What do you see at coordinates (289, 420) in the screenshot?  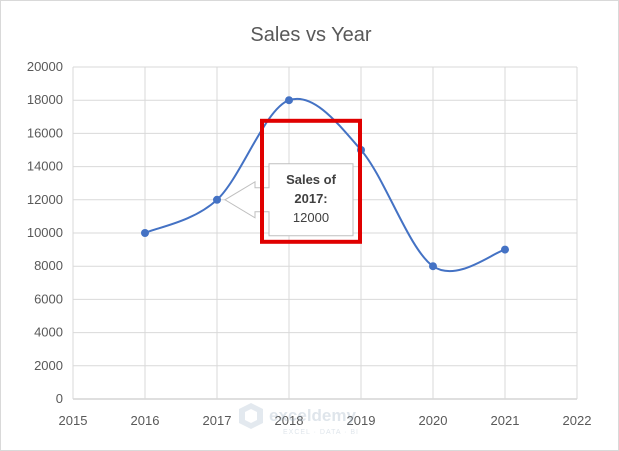 I see `x-tick-label: 2018` at bounding box center [289, 420].